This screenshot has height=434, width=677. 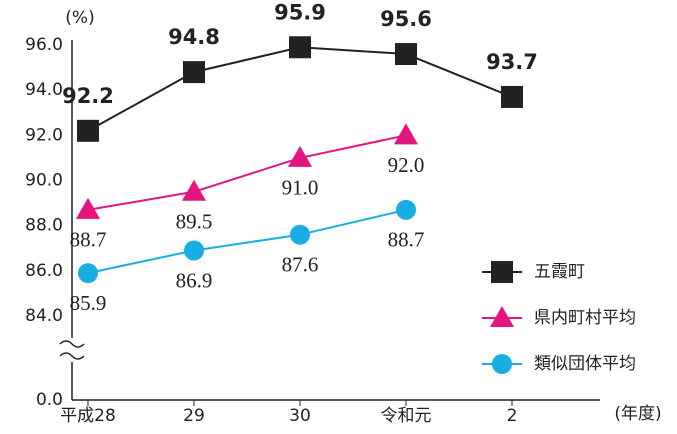 What do you see at coordinates (79, 18) in the screenshot?
I see `y-unit: (%)` at bounding box center [79, 18].